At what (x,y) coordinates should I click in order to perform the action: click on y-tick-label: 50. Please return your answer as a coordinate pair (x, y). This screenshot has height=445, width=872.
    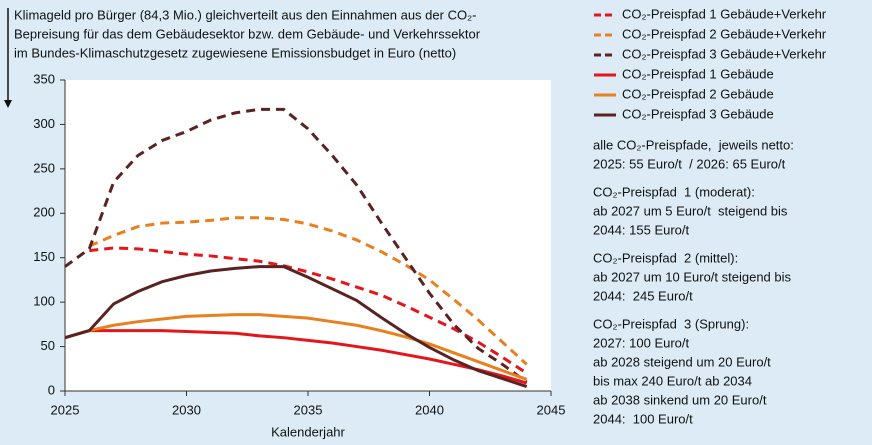
    Looking at the image, I should click on (48, 345).